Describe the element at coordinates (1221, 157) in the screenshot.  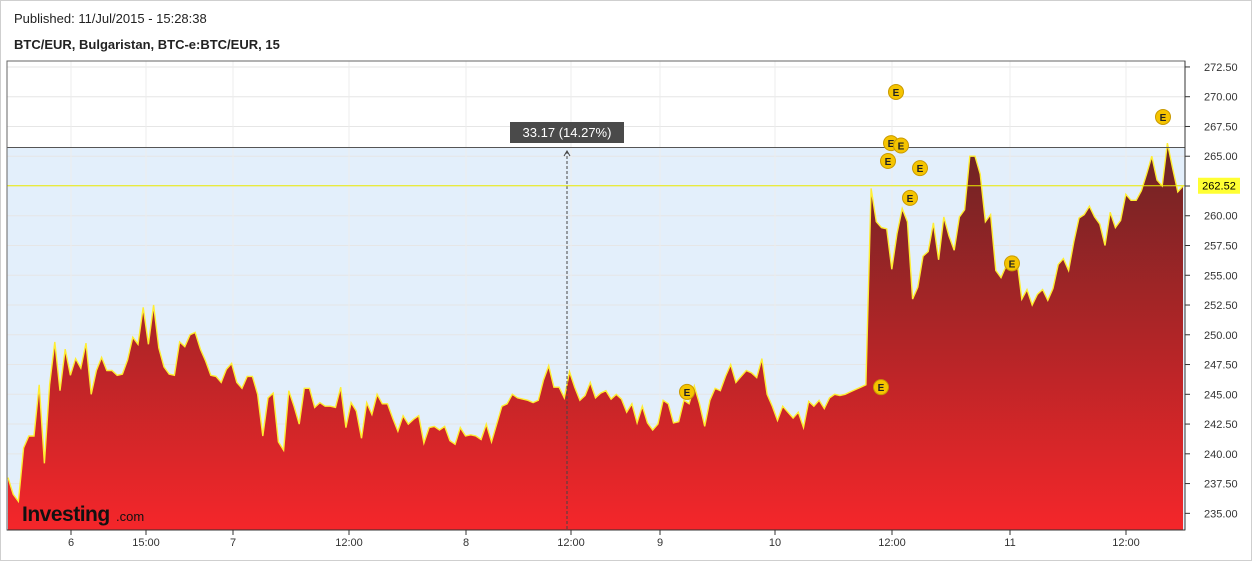
I see `y-tick-label: 265.00` at that location.